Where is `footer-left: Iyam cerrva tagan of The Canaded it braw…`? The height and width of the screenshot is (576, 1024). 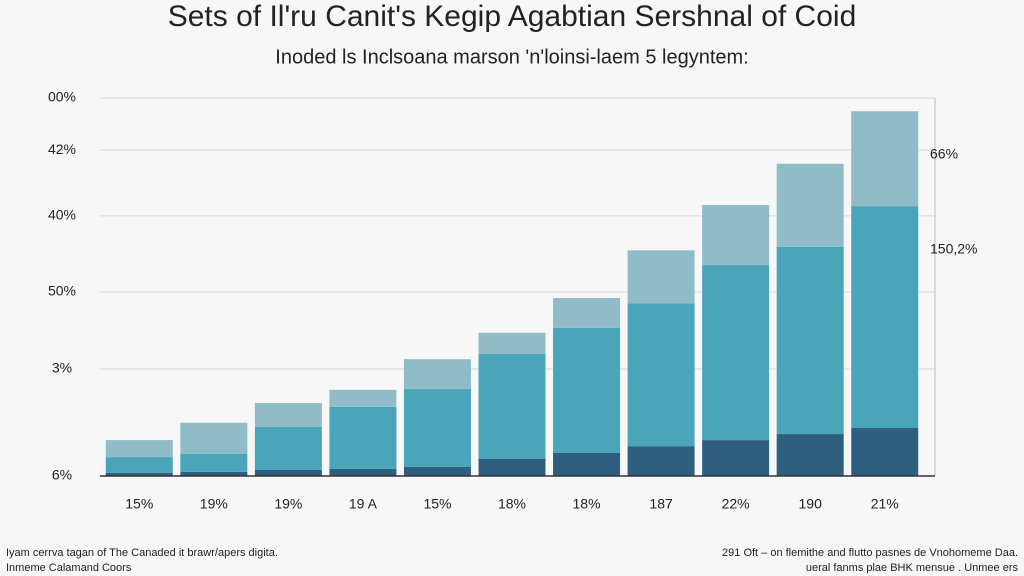
footer-left: Iyam cerrva tagan of The Canaded it braw… is located at coordinates (142, 553).